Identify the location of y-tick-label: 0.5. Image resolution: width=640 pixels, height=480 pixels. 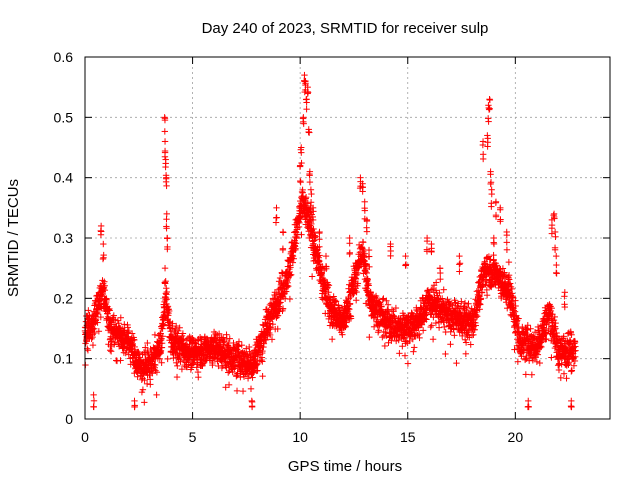
(64, 117).